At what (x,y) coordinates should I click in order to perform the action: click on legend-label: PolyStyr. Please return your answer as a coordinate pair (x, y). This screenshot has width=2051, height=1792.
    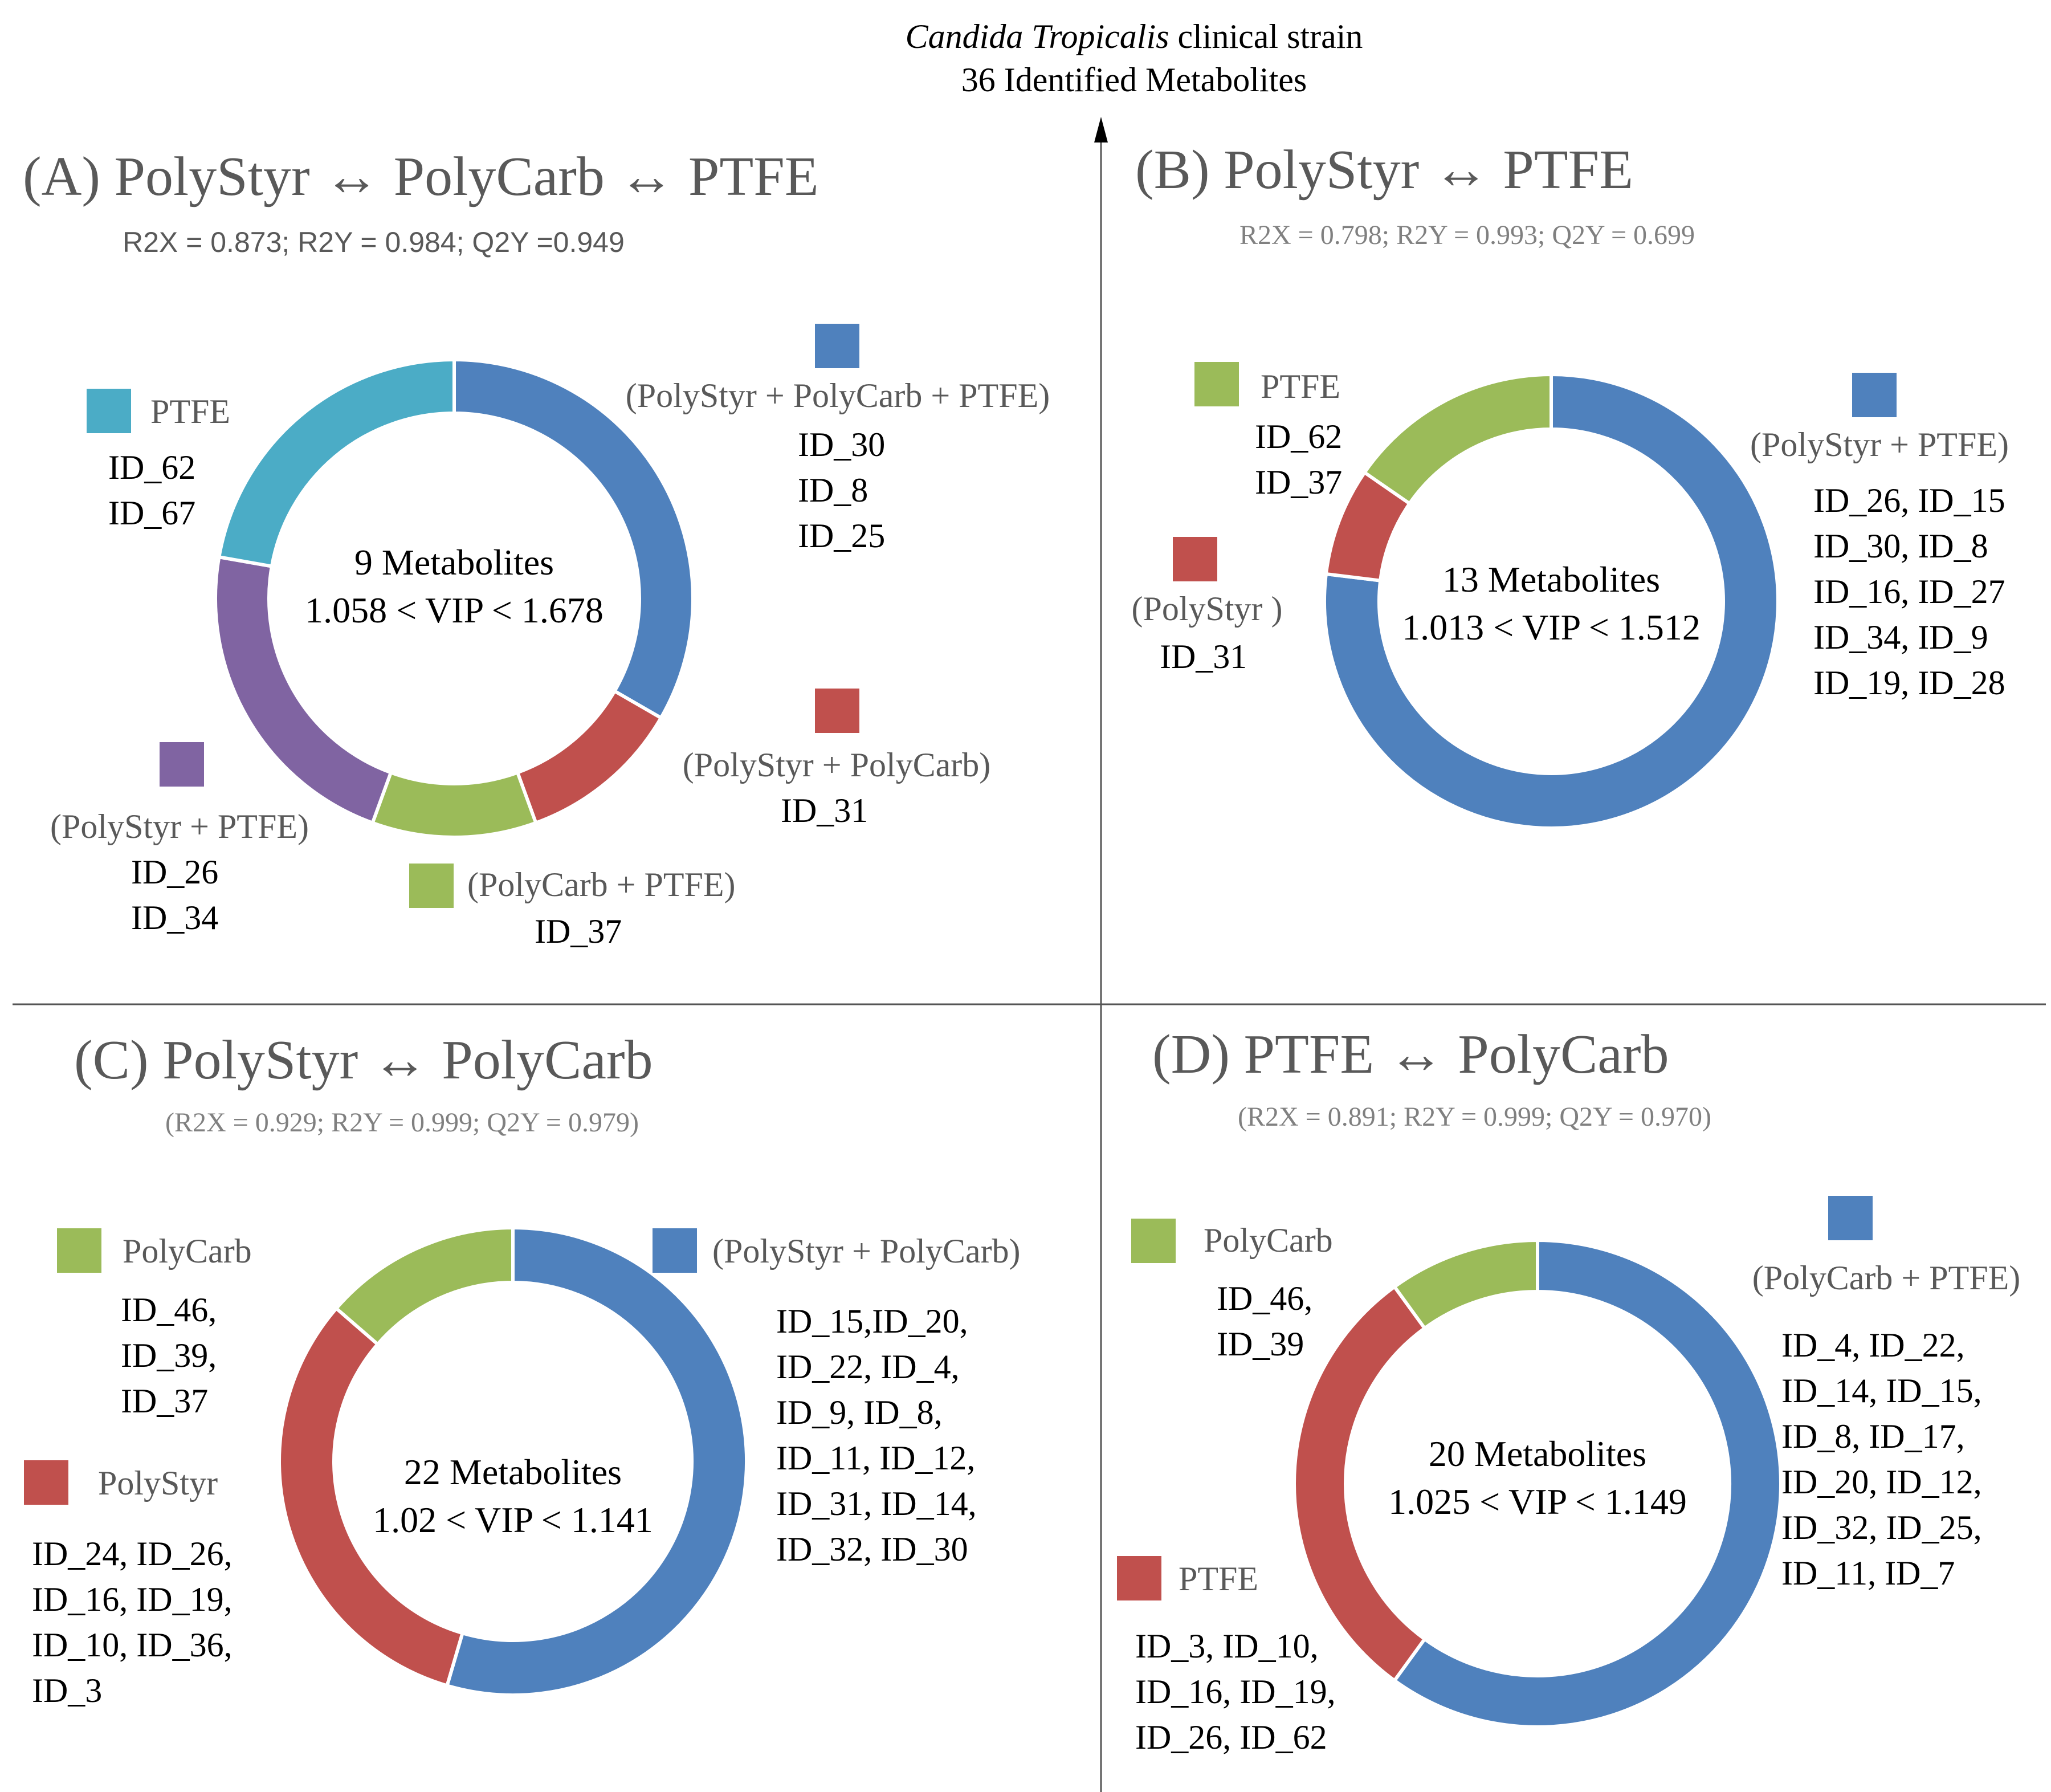
    Looking at the image, I should click on (158, 1483).